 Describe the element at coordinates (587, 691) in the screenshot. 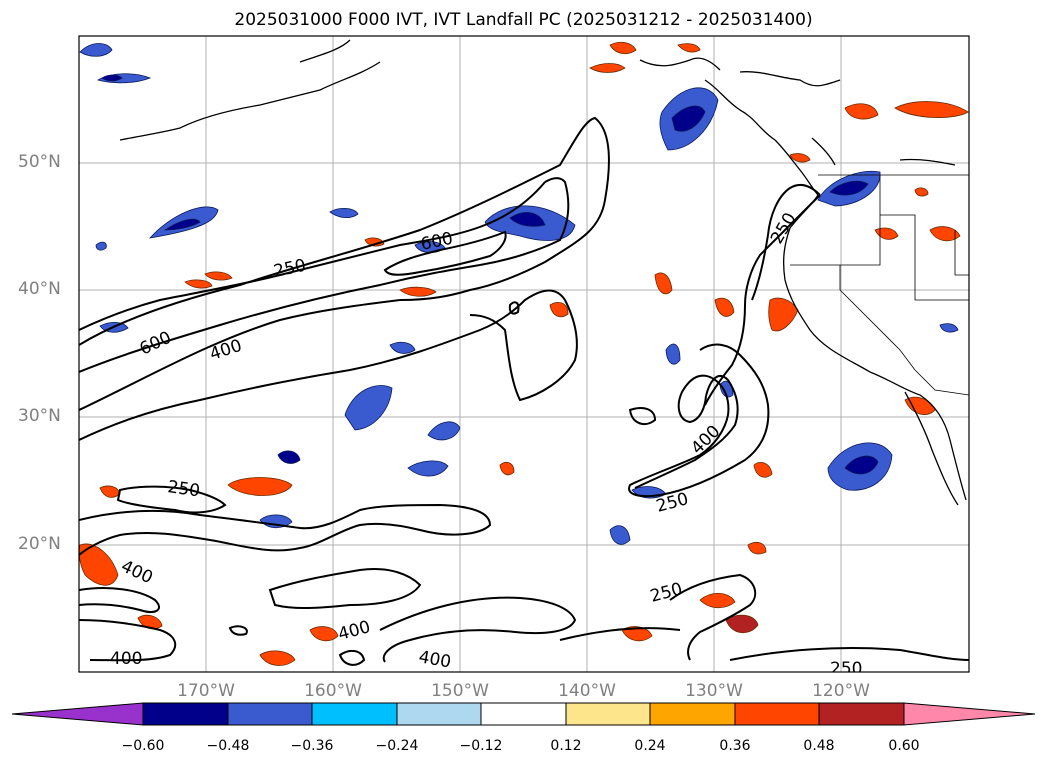

I see `lon-label: 140°W` at that location.